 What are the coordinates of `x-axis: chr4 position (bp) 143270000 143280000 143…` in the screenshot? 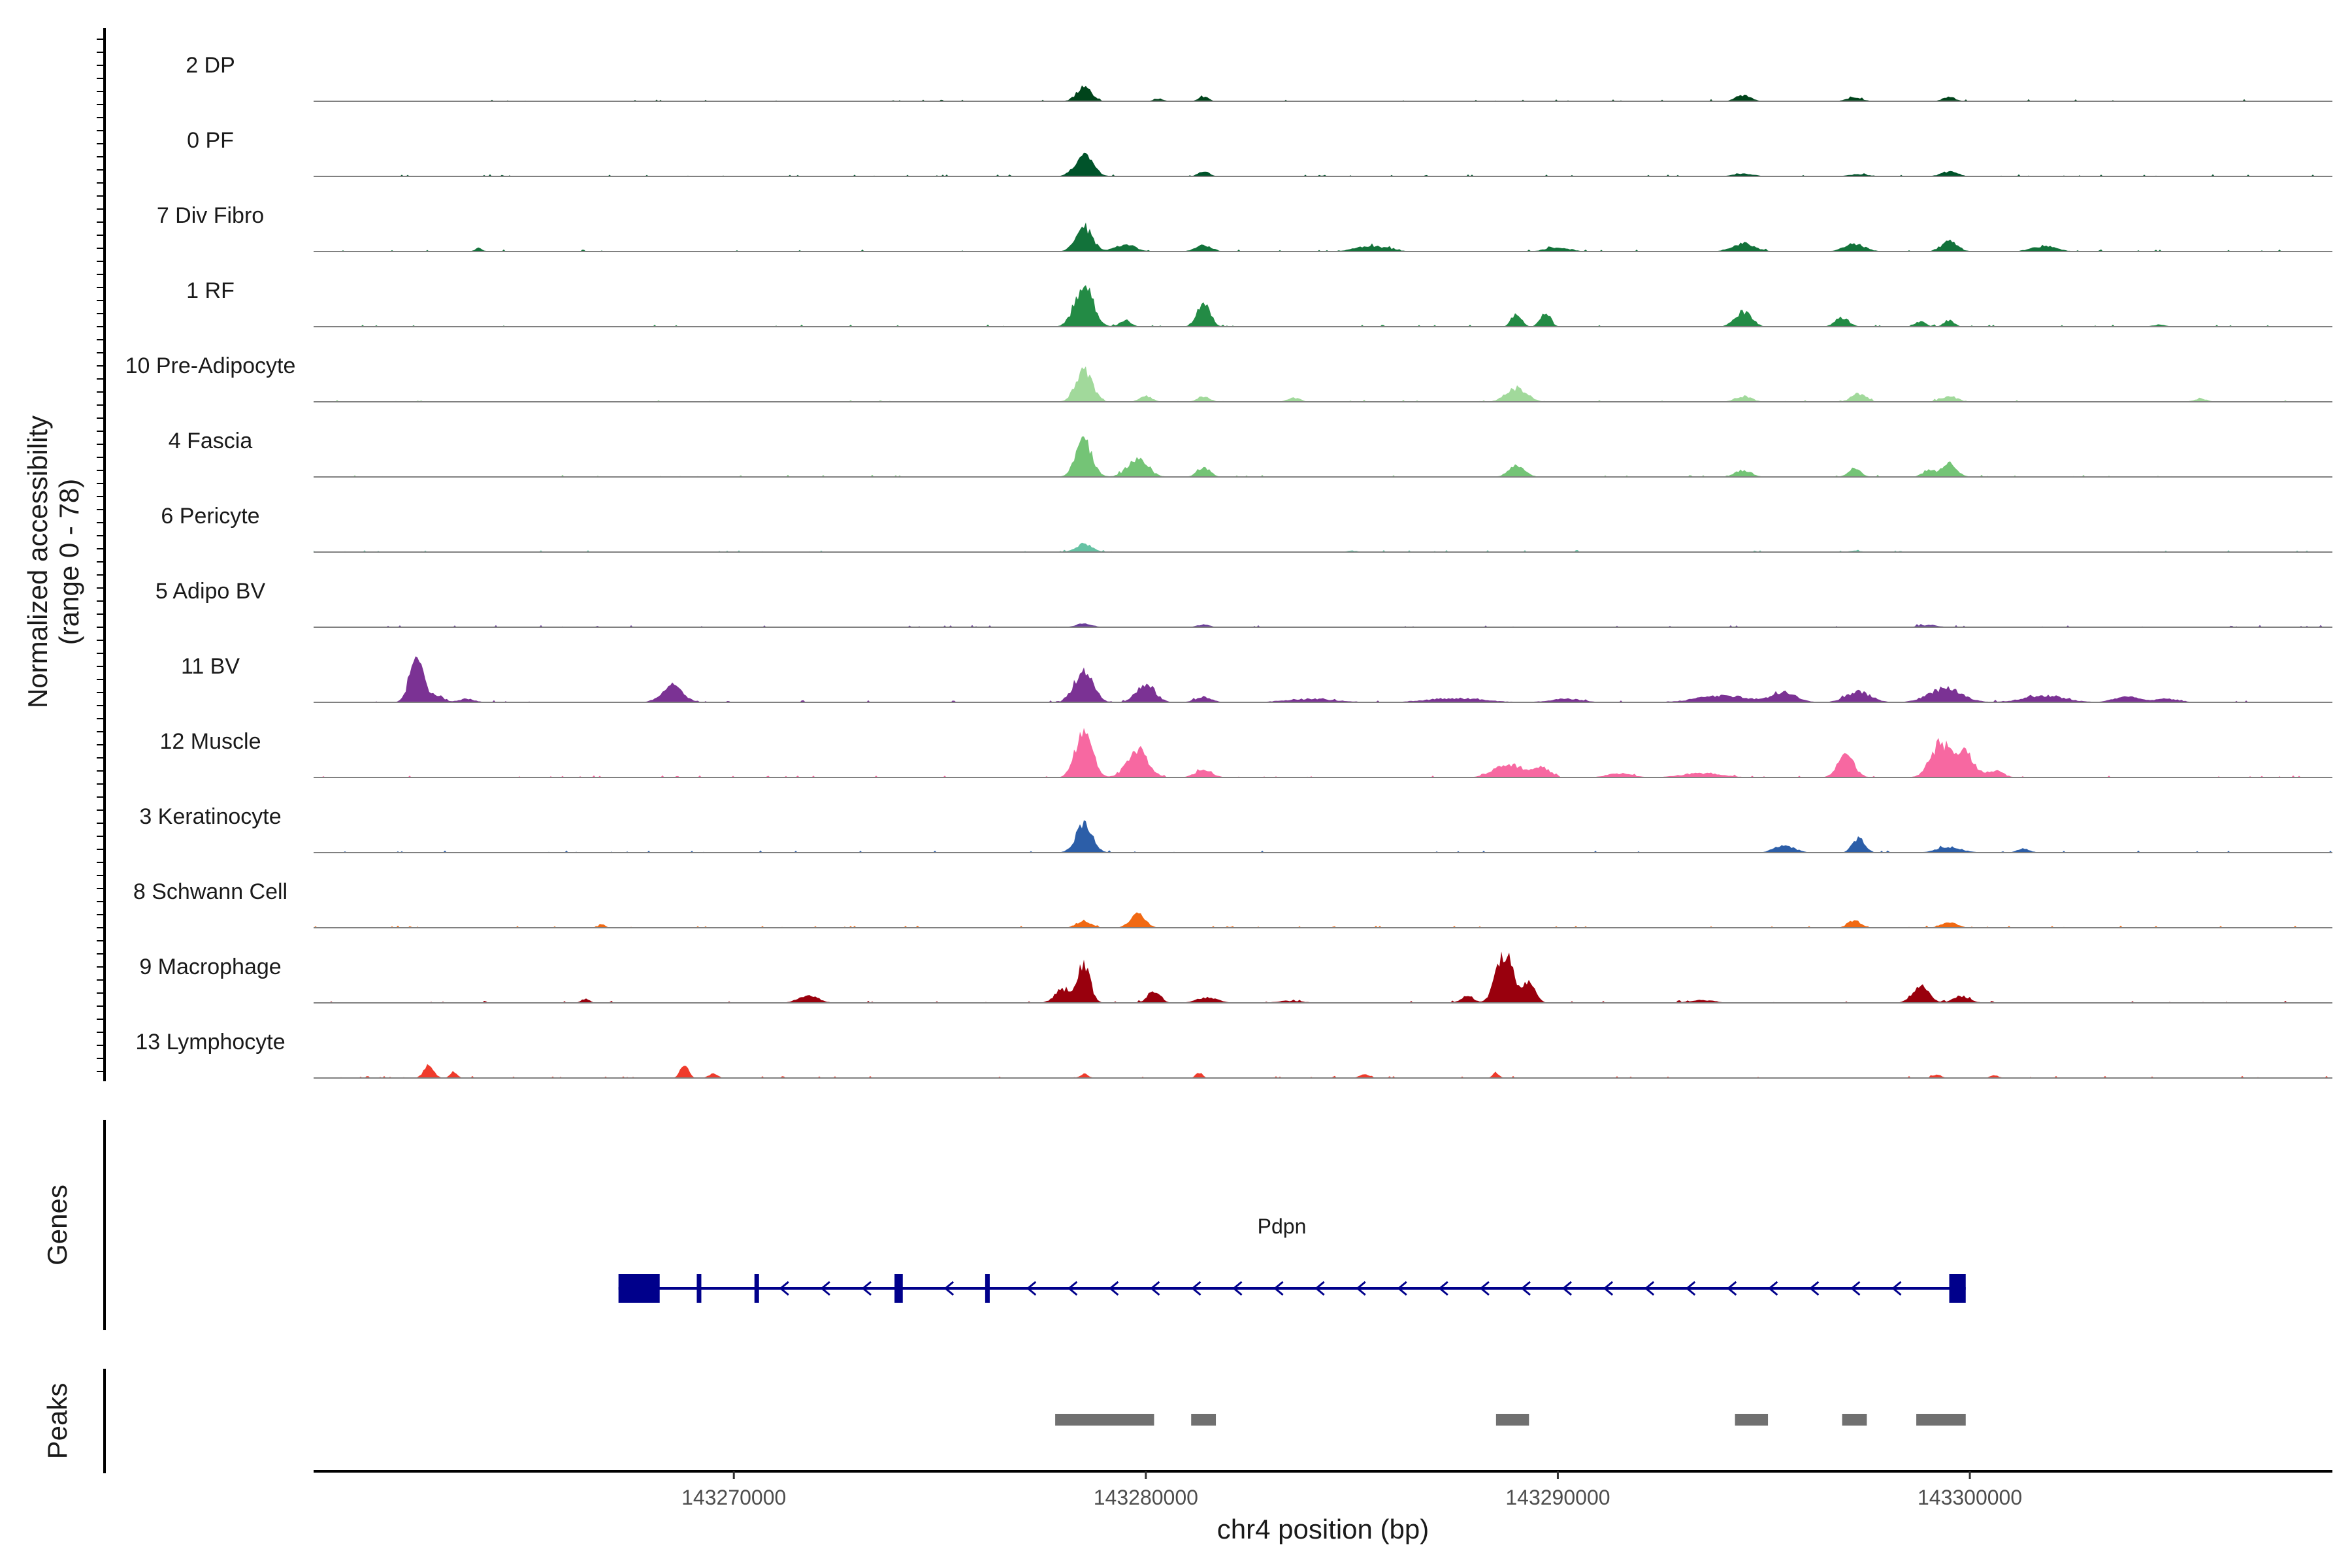 It's located at (1323, 1507).